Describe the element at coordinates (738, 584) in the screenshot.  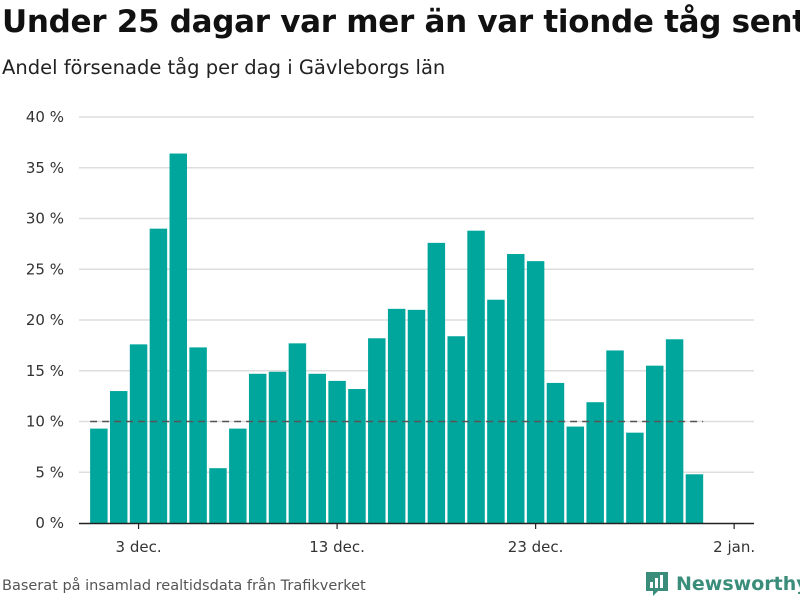
I see `brand-name: Newsworthy` at that location.